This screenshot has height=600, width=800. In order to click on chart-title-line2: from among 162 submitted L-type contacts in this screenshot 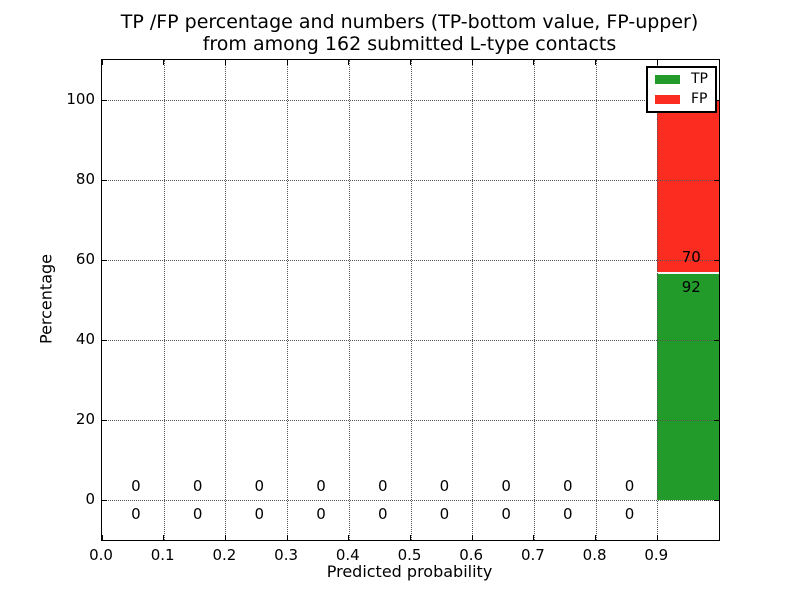, I will do `click(409, 44)`.